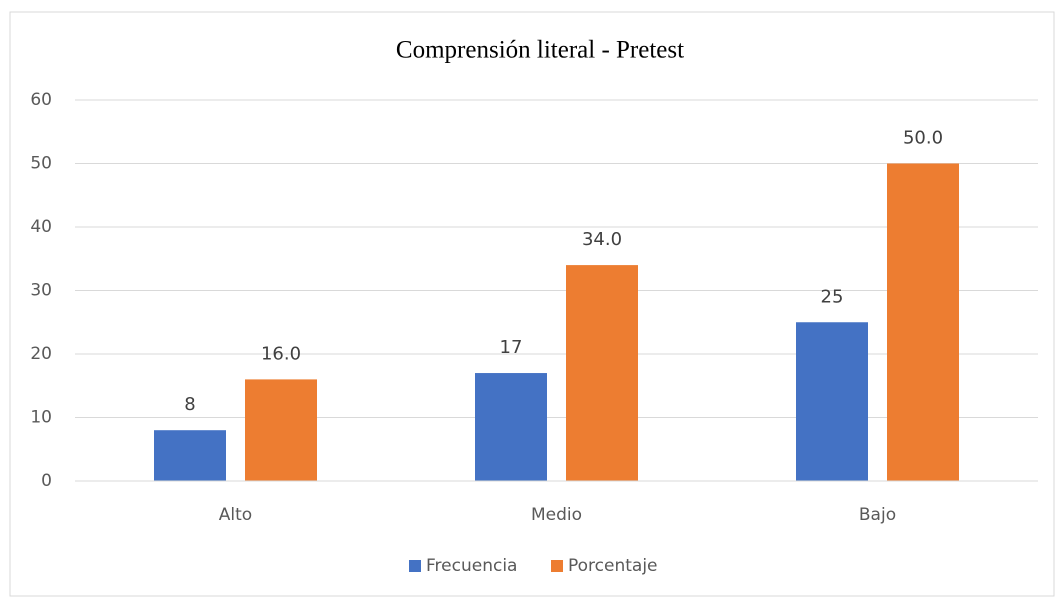  I want to click on x-tick-label: Medio, so click(556, 515).